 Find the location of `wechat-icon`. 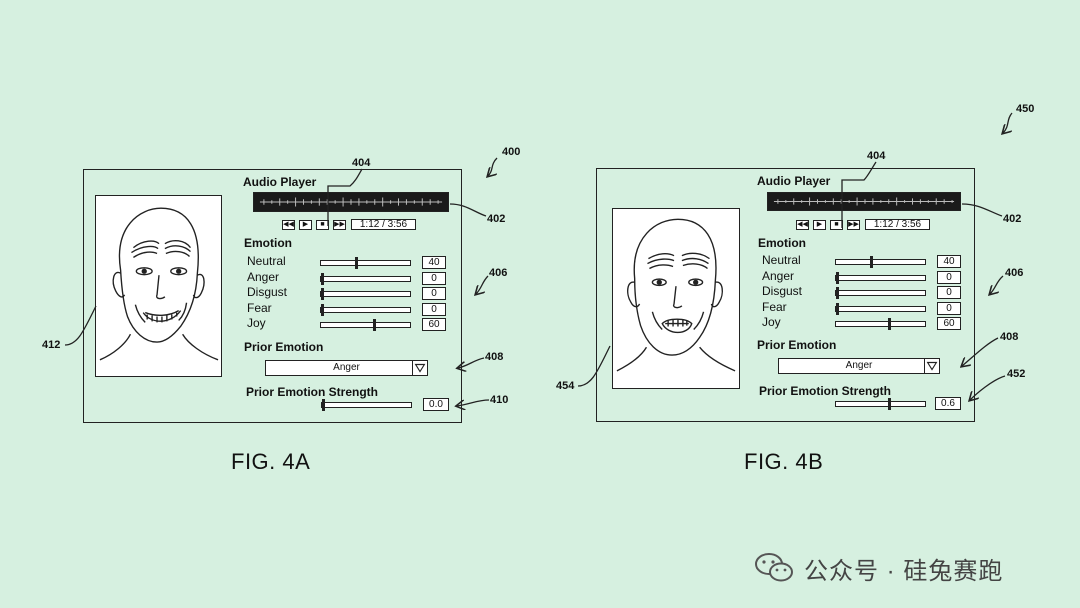

wechat-icon is located at coordinates (774, 567).